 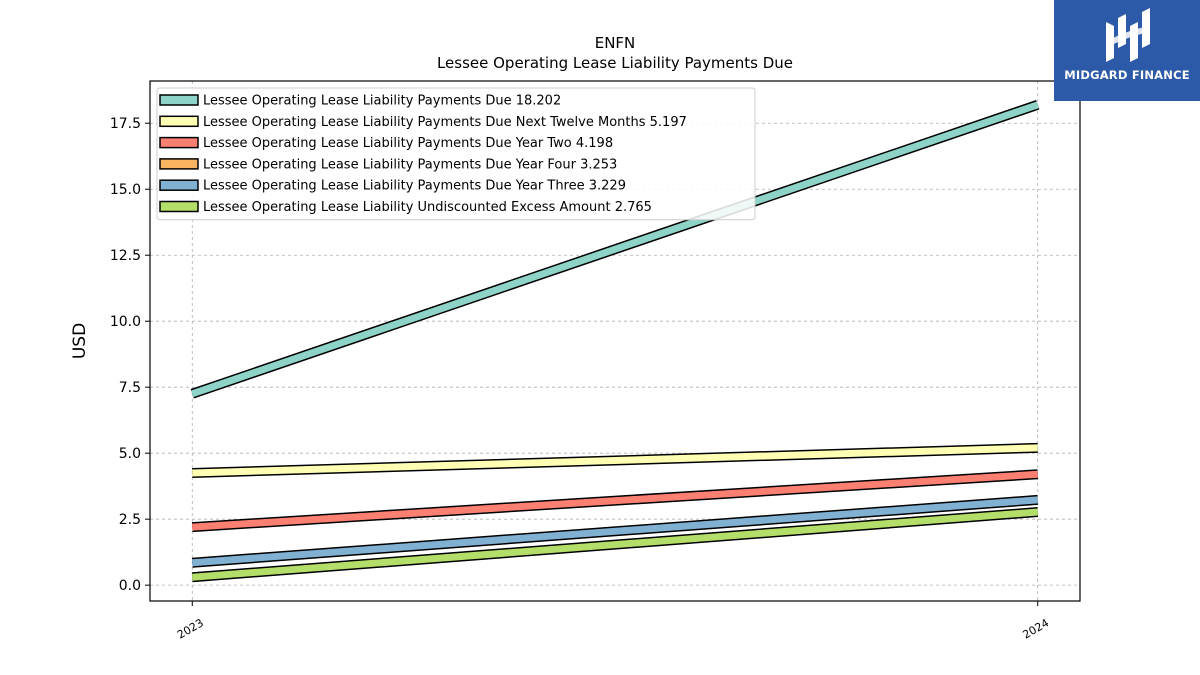 What do you see at coordinates (1127, 75) in the screenshot?
I see `brand-name: MIDGARD FINANCE` at bounding box center [1127, 75].